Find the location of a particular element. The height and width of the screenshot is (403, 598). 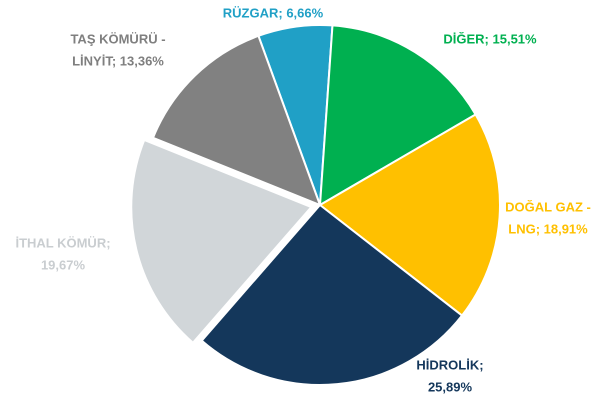

data-label: LNG; 18,91% is located at coordinates (548, 228).